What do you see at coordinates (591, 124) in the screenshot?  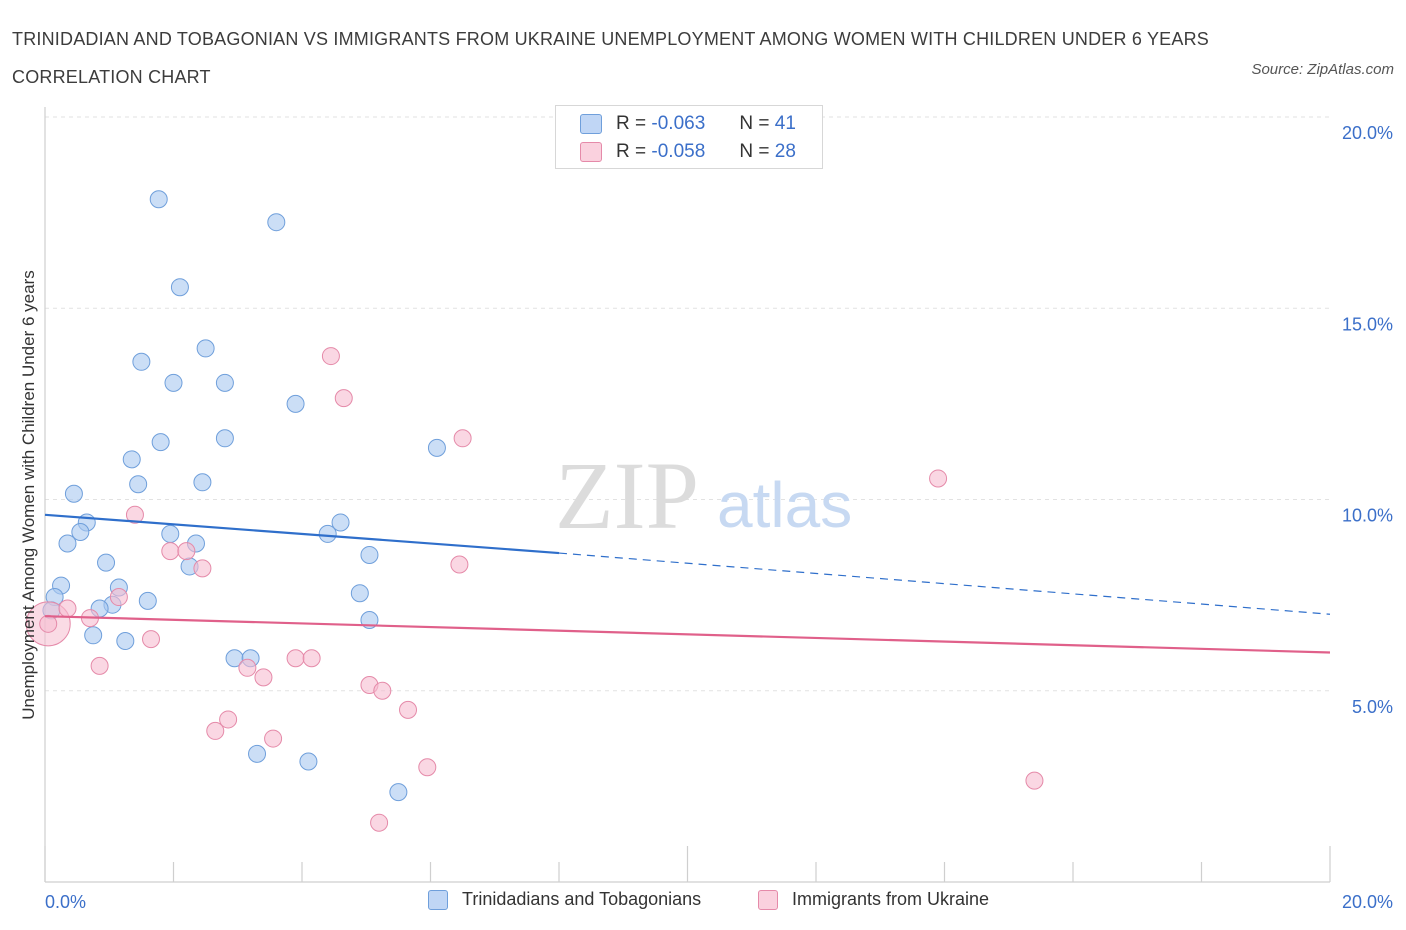 I see `legend-swatch-blue` at bounding box center [591, 124].